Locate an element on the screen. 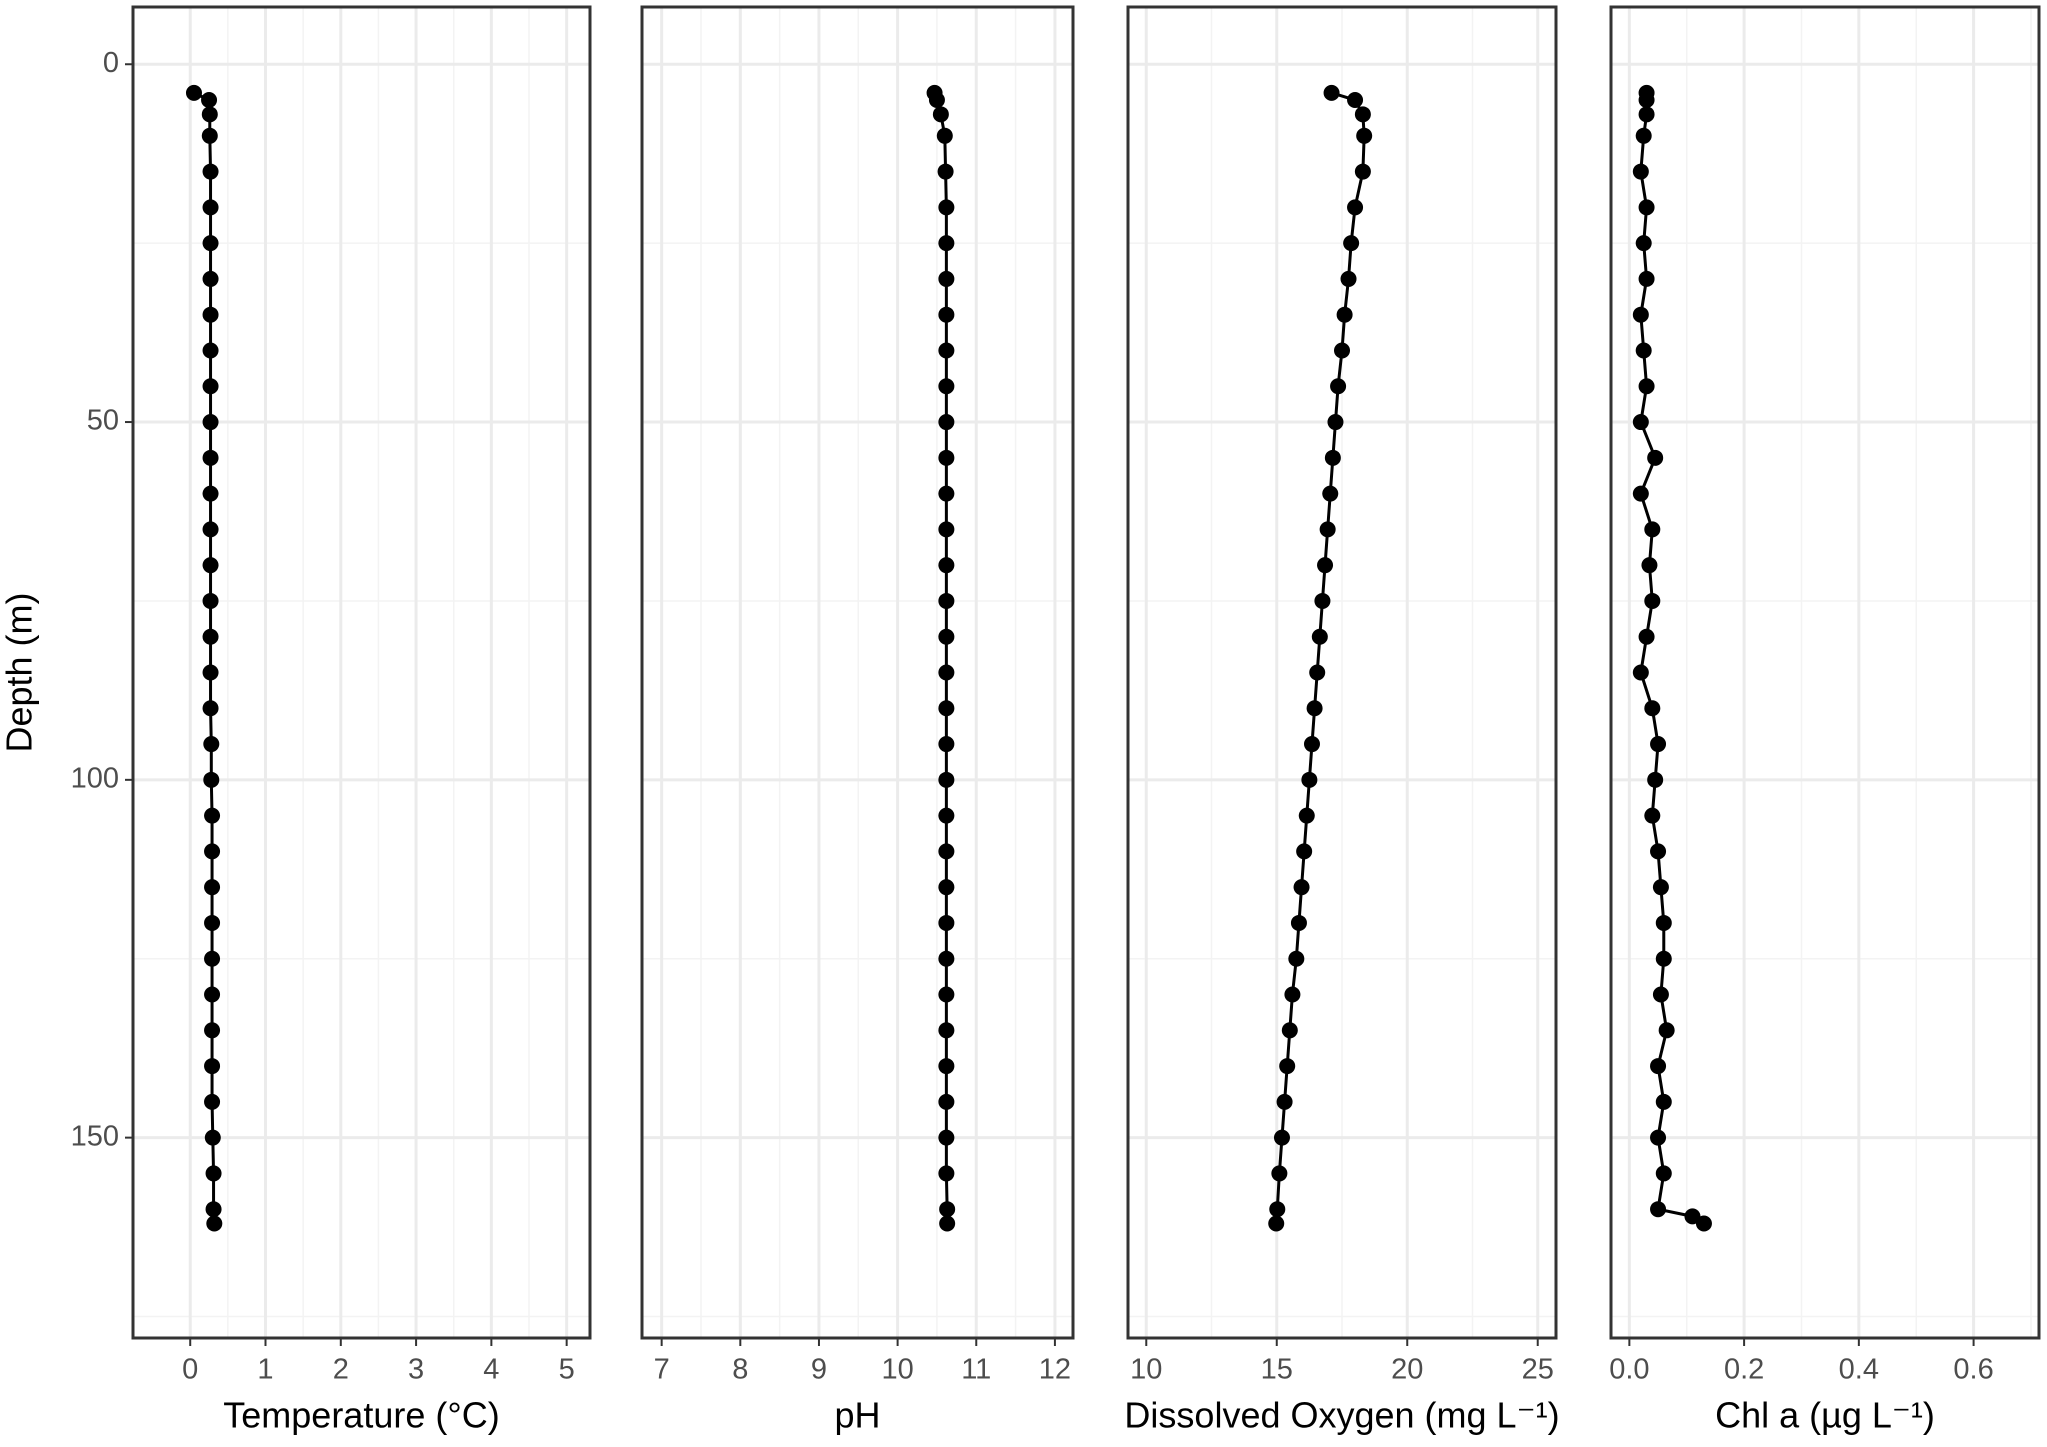 The width and height of the screenshot is (2047, 1447). y-tick-label: 100 is located at coordinates (95, 778).